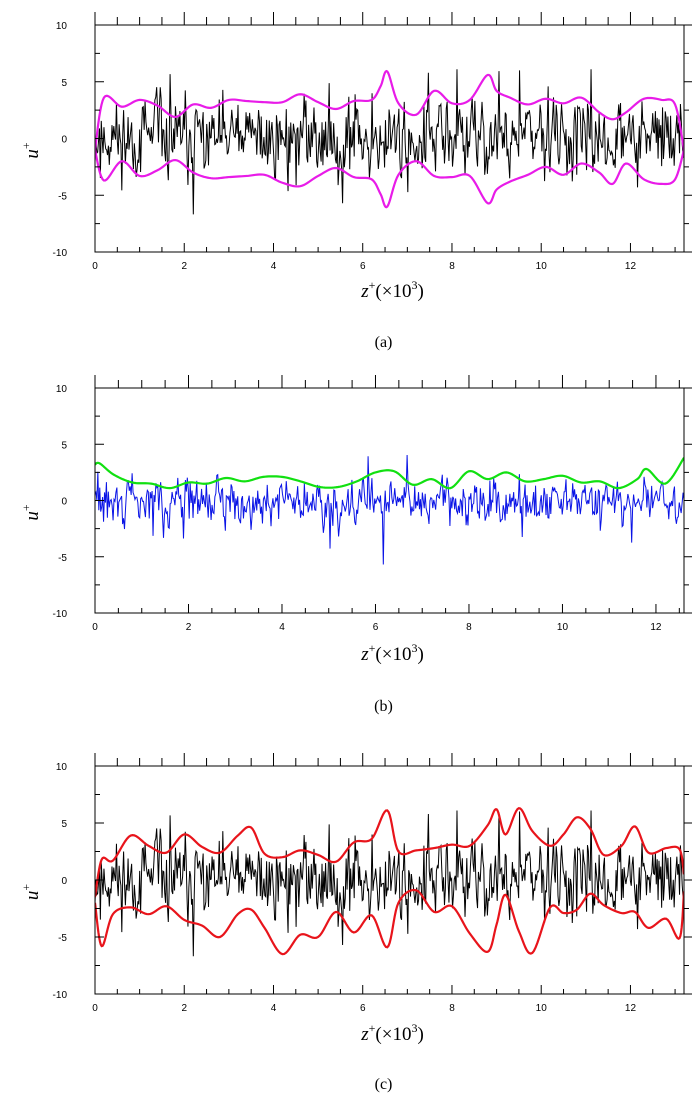 The width and height of the screenshot is (695, 1099). I want to click on panel-caption: (c), so click(384, 1084).